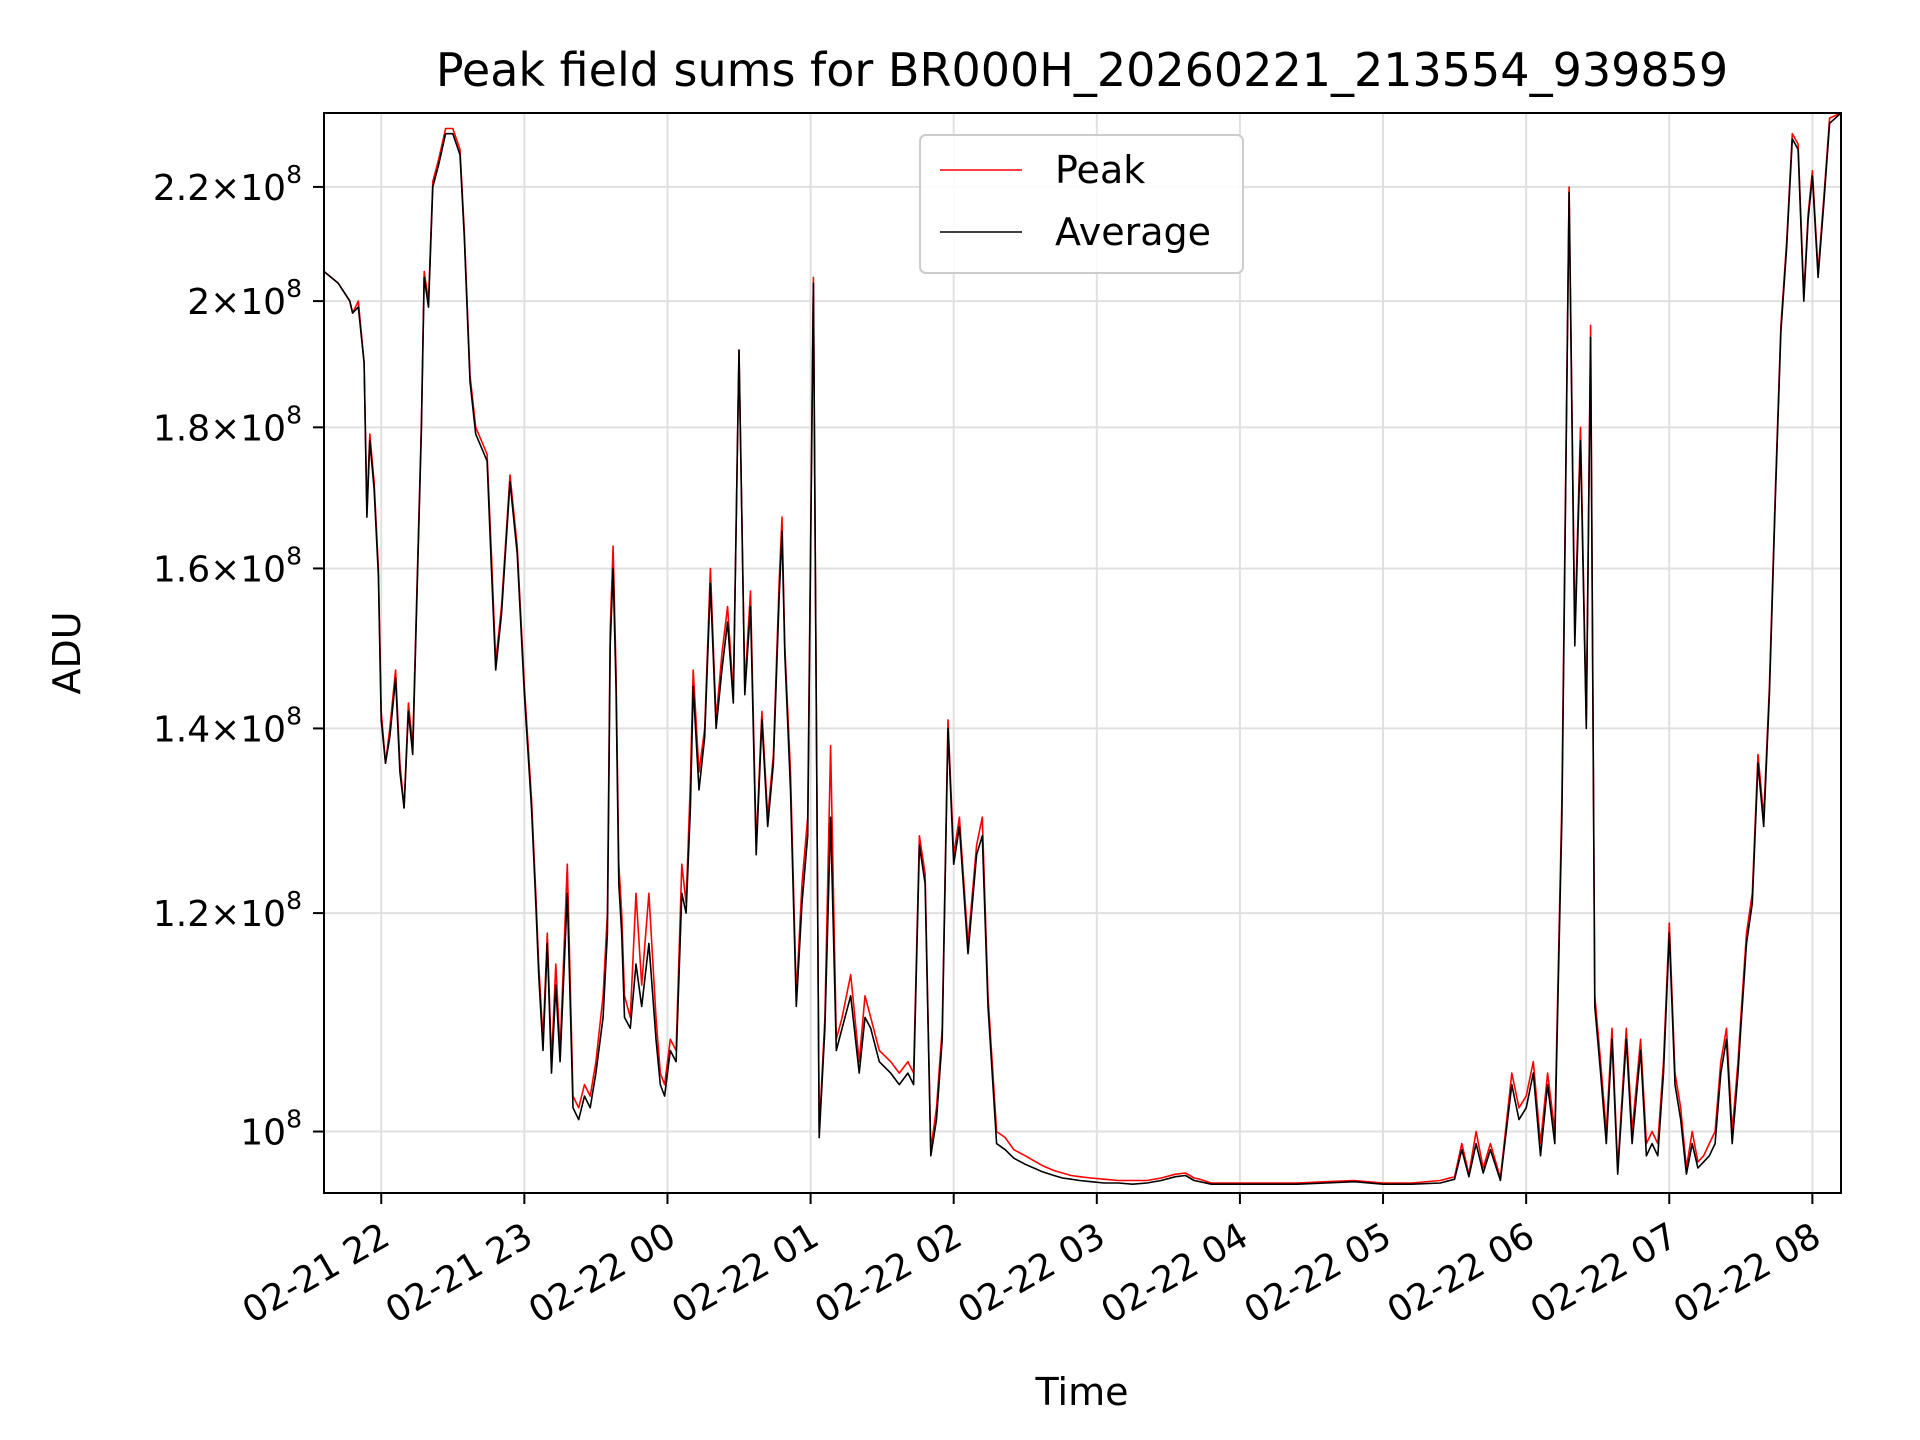  What do you see at coordinates (1081, 204) in the screenshot?
I see `legend: Peak Average` at bounding box center [1081, 204].